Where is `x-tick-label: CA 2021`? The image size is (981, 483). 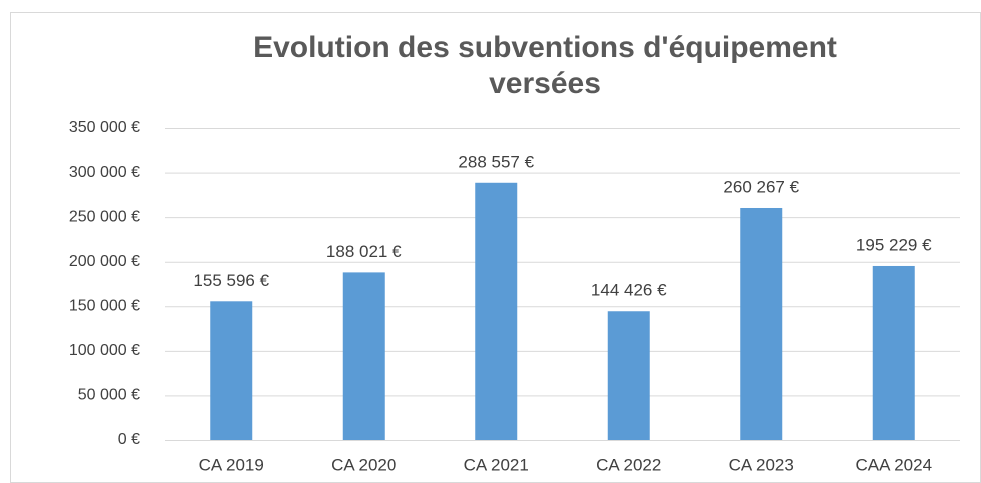
x-tick-label: CA 2021 is located at coordinates (496, 464).